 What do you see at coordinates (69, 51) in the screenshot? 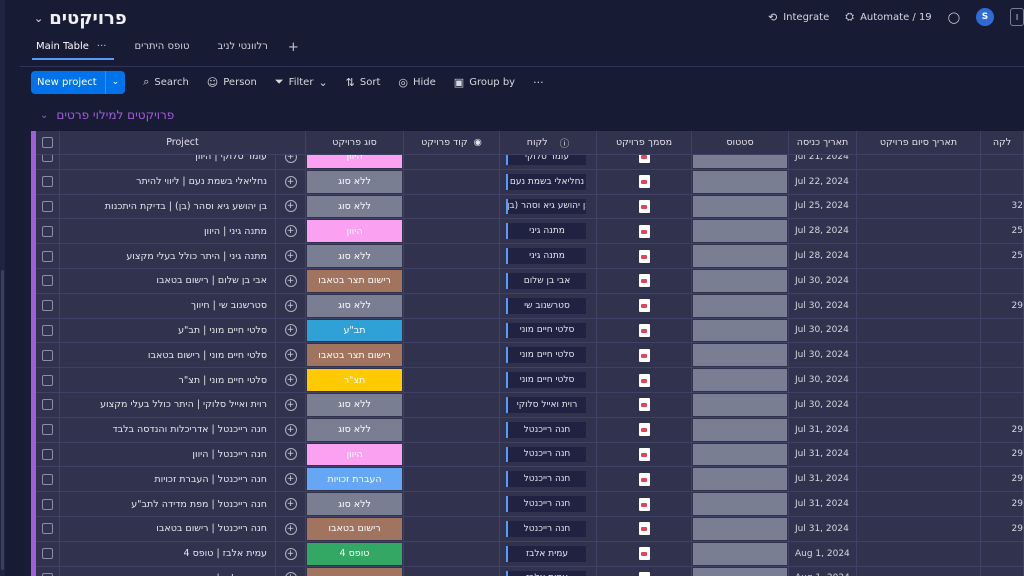
I see `tab-main-table: Main Table ···` at bounding box center [69, 51].